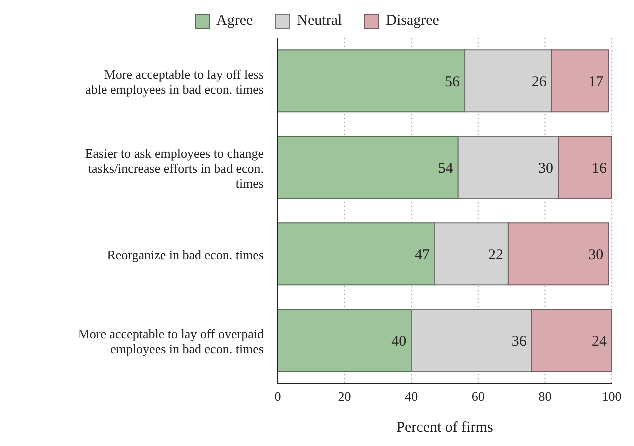  I want to click on x-tick-label: 60, so click(478, 396).